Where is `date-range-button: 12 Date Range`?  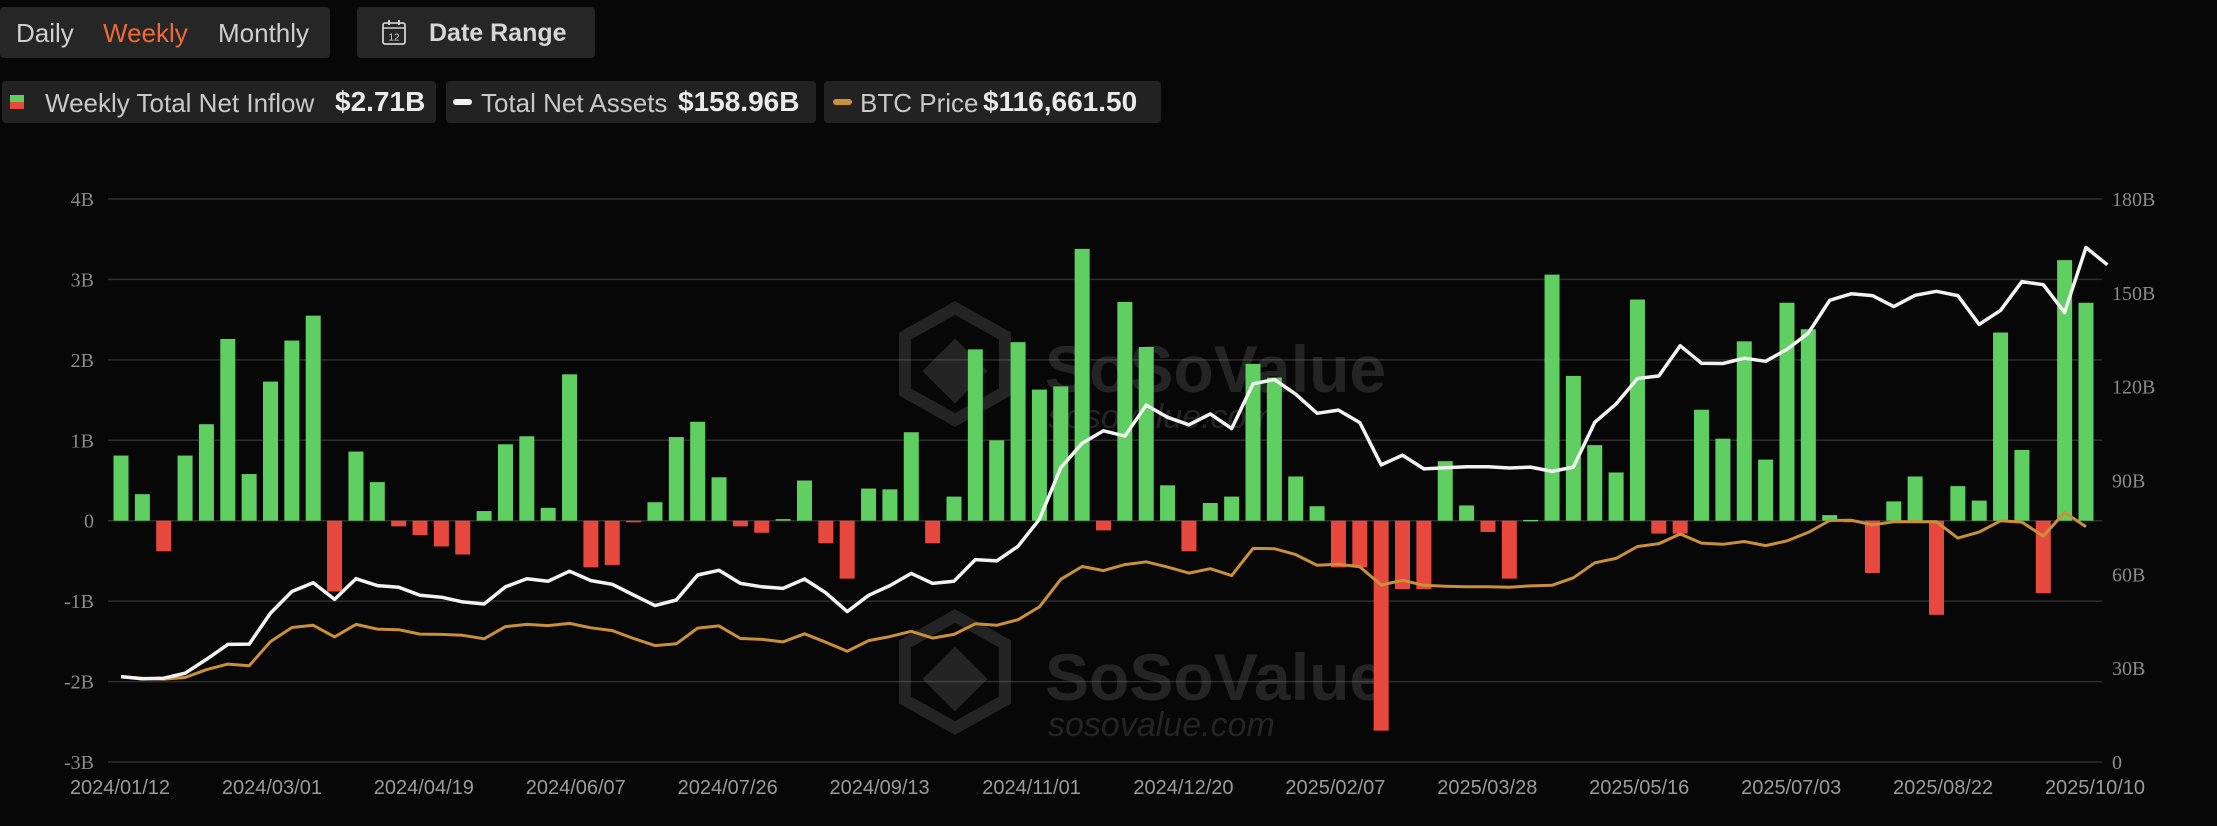
date-range-button: 12 Date Range is located at coordinates (476, 32).